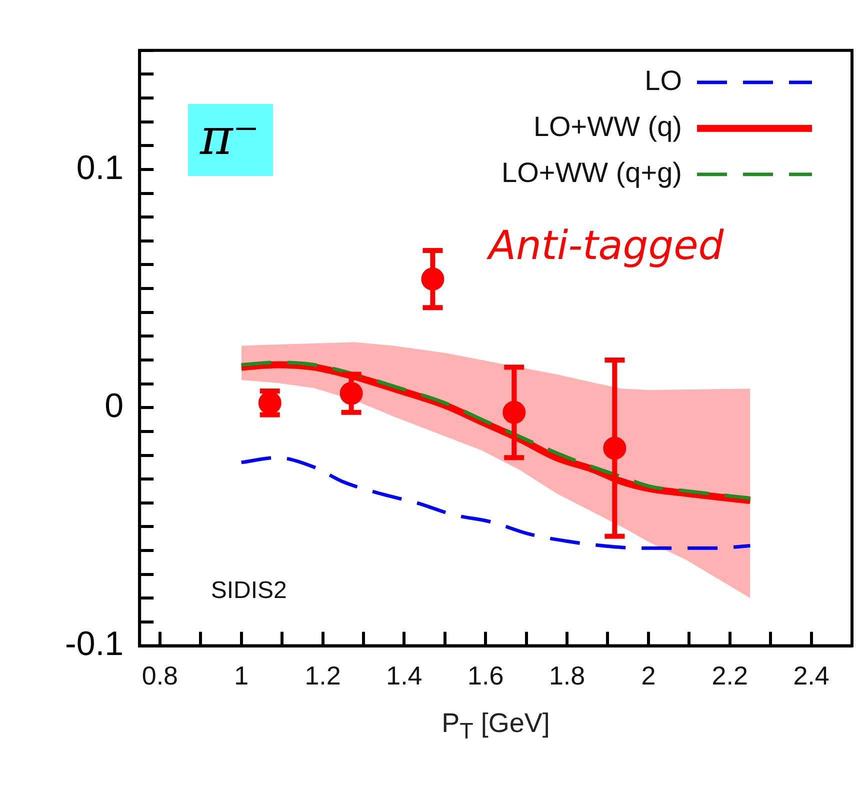 This screenshot has height=785, width=866. Describe the element at coordinates (160, 675) in the screenshot. I see `x-tick-label: 0.8` at that location.